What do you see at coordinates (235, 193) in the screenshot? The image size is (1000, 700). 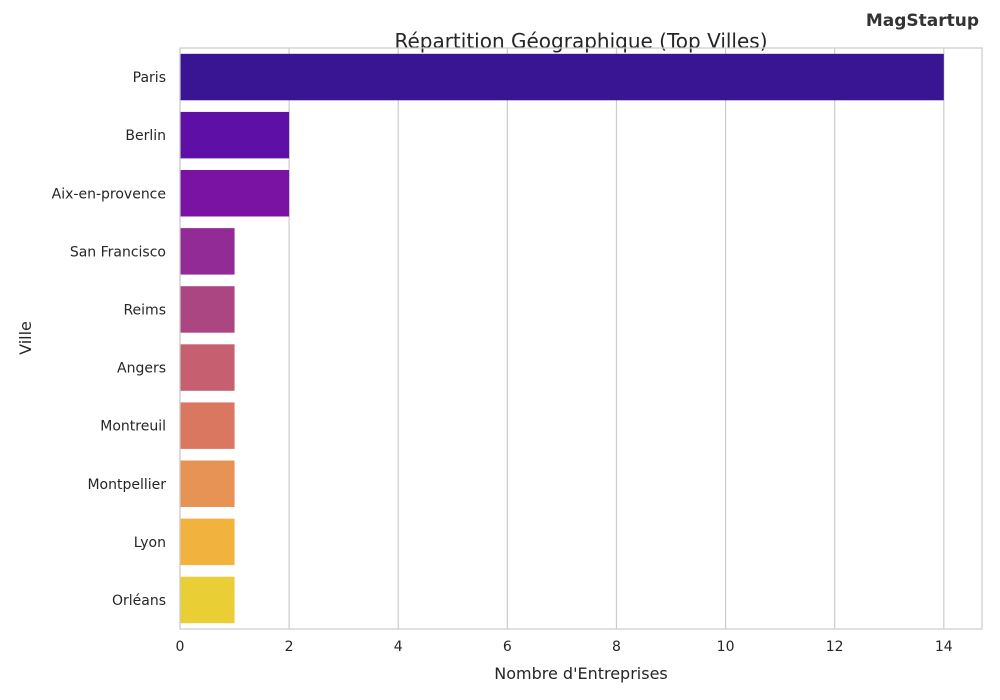 I see `bar-aix-en-provence` at bounding box center [235, 193].